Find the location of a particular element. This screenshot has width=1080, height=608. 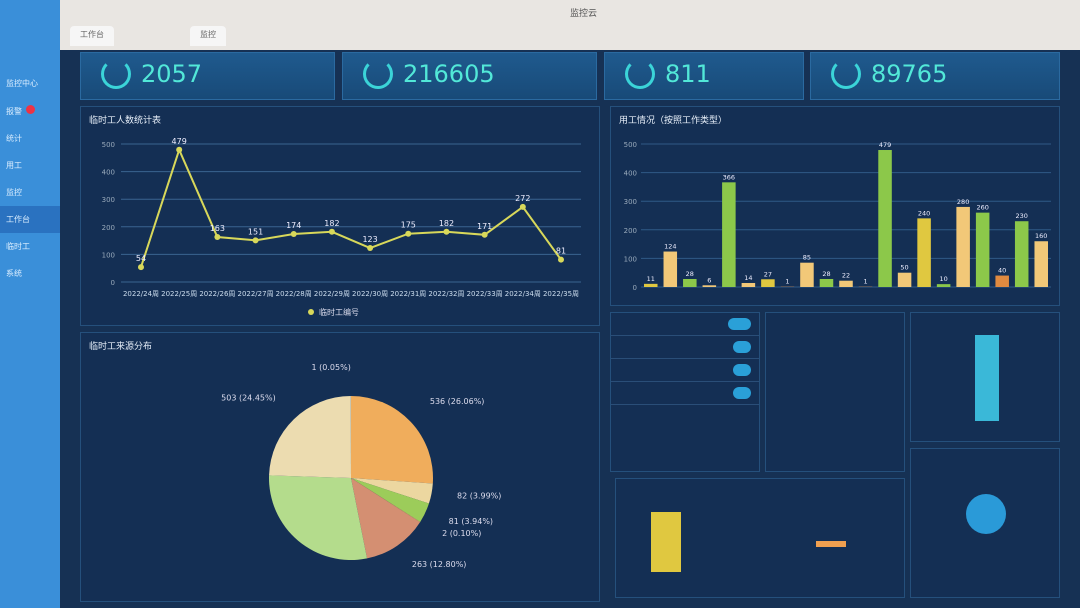

small-bar-panel is located at coordinates (985, 377).